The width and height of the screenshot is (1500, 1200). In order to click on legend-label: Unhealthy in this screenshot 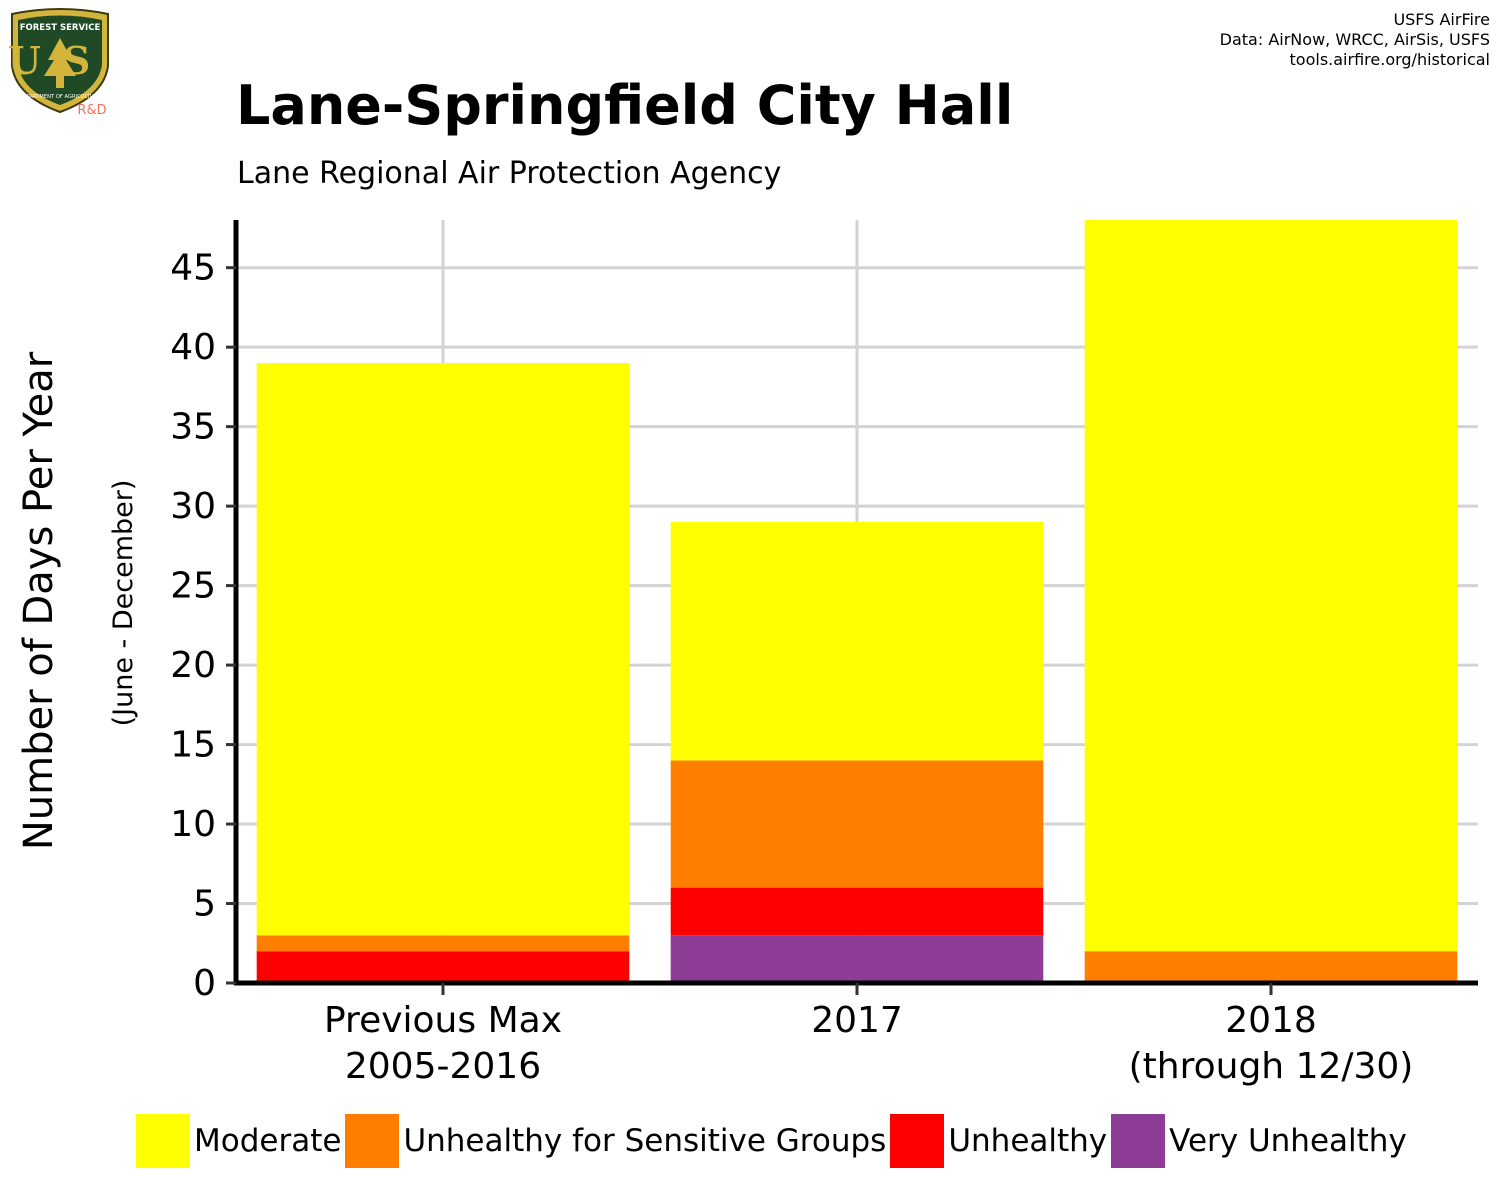, I will do `click(1028, 1141)`.